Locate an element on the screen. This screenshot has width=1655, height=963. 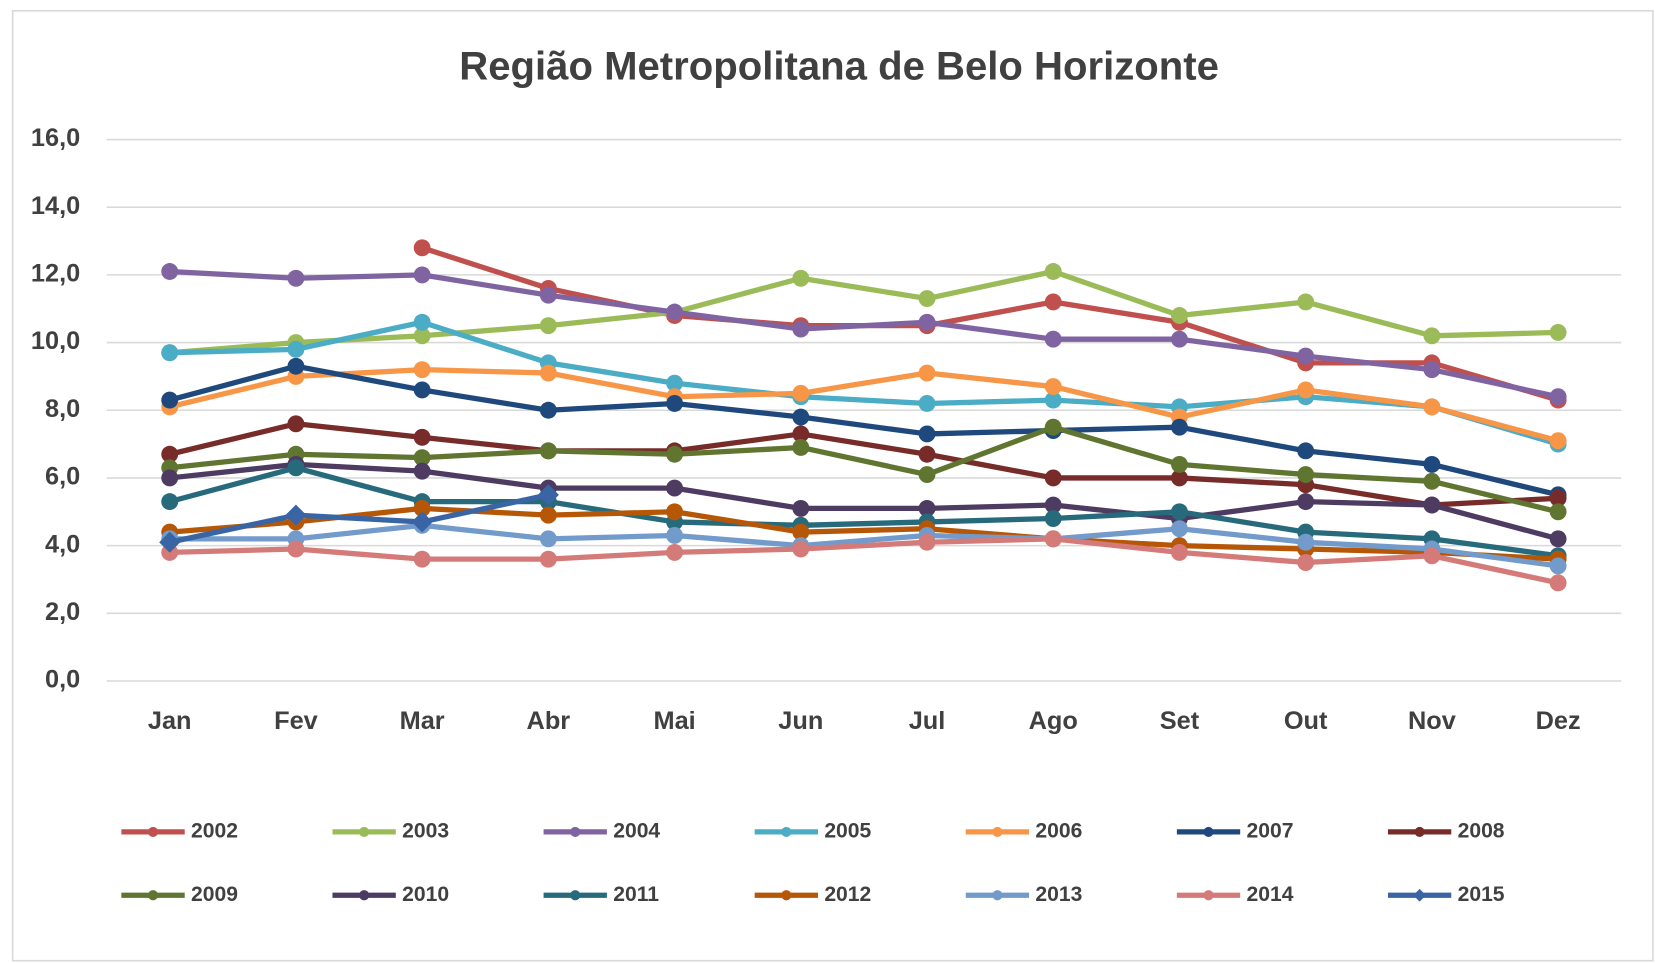
legend-label: 2006 is located at coordinates (1058, 830).